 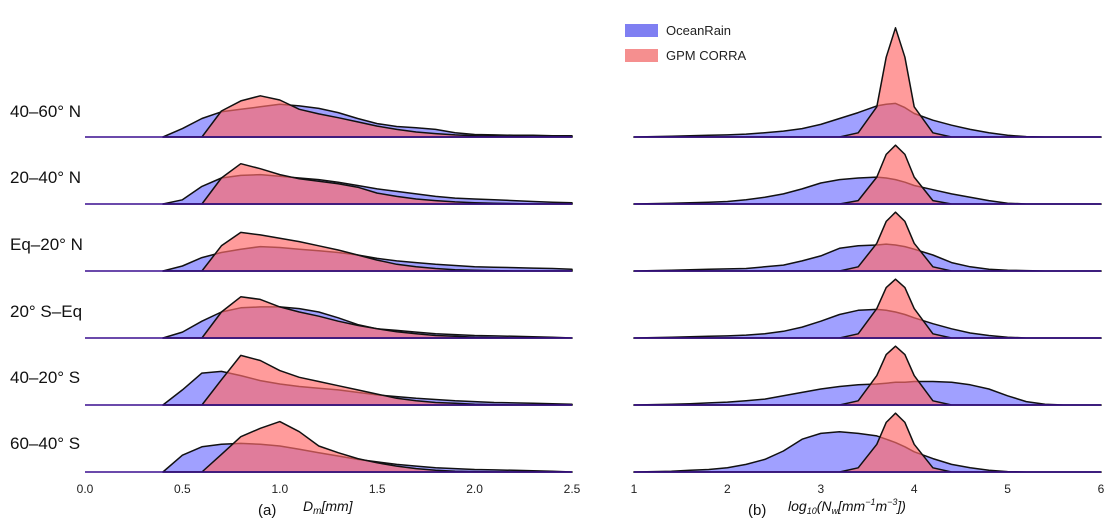 I want to click on x-tick-label: 4, so click(x=914, y=489).